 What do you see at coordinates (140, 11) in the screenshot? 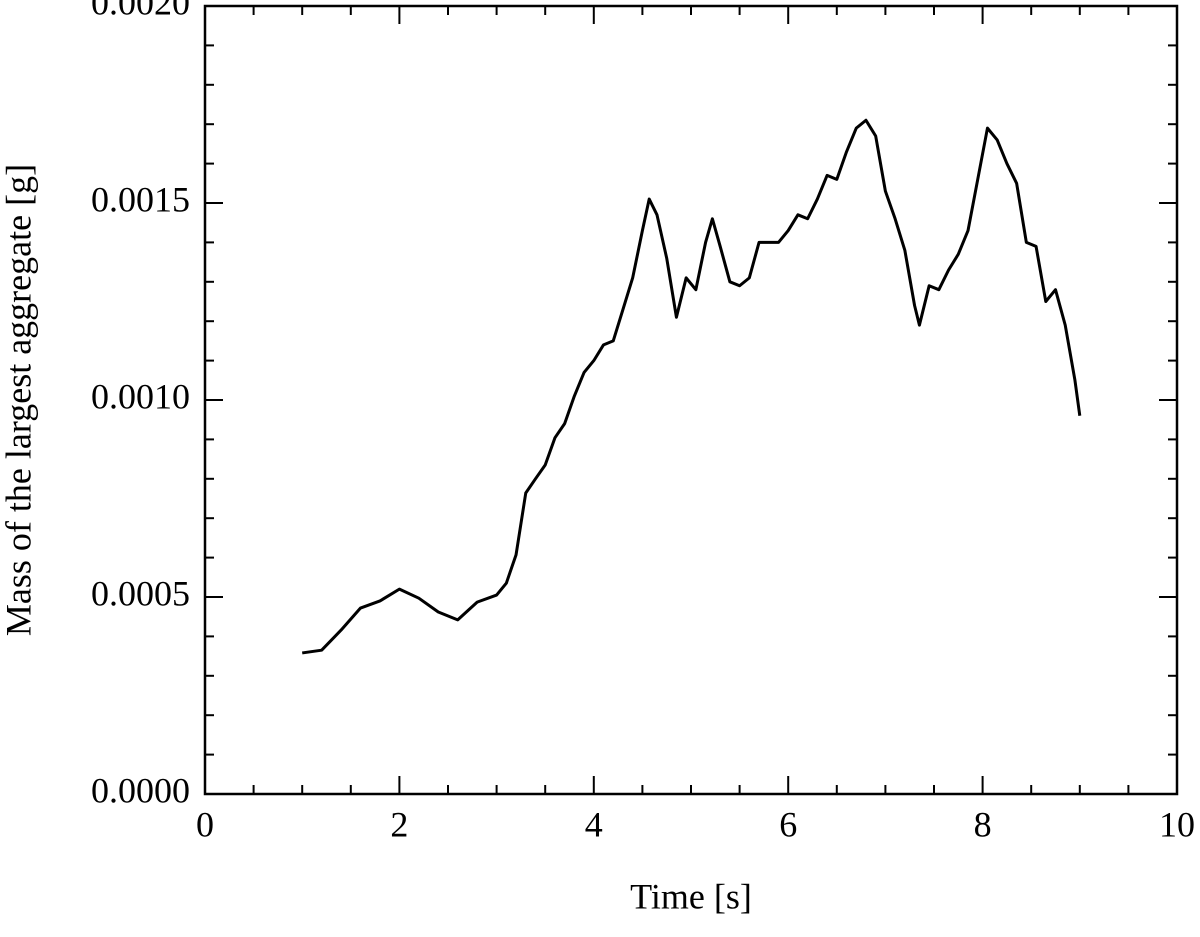
I see `y-tick-label: 0.0020` at bounding box center [140, 11].